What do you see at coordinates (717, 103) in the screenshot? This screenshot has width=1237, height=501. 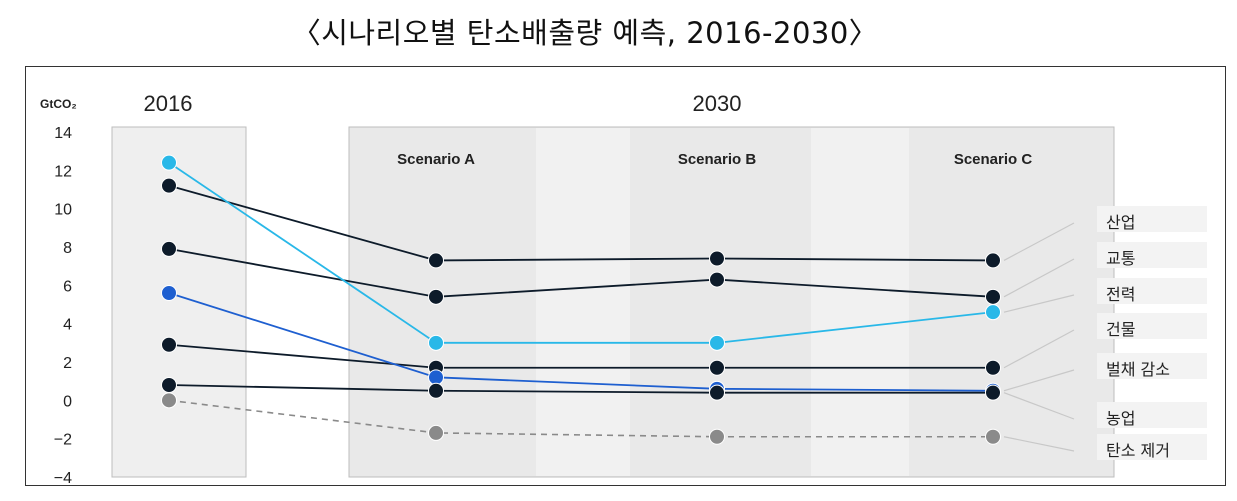 I see `period-label-2030: 2030` at bounding box center [717, 103].